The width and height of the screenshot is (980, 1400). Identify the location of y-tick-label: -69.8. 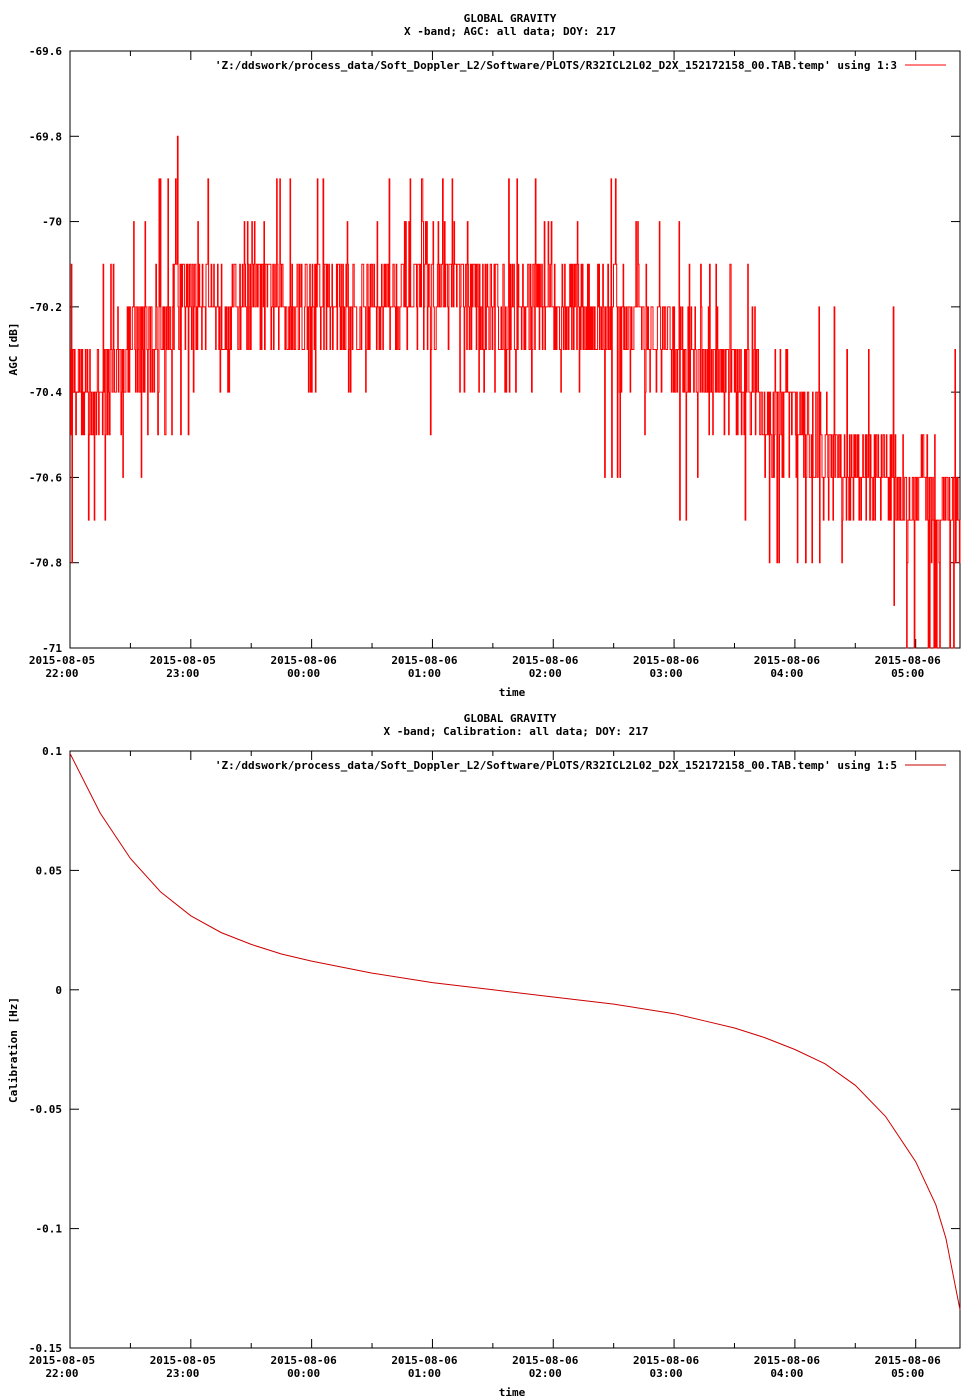
(45, 136).